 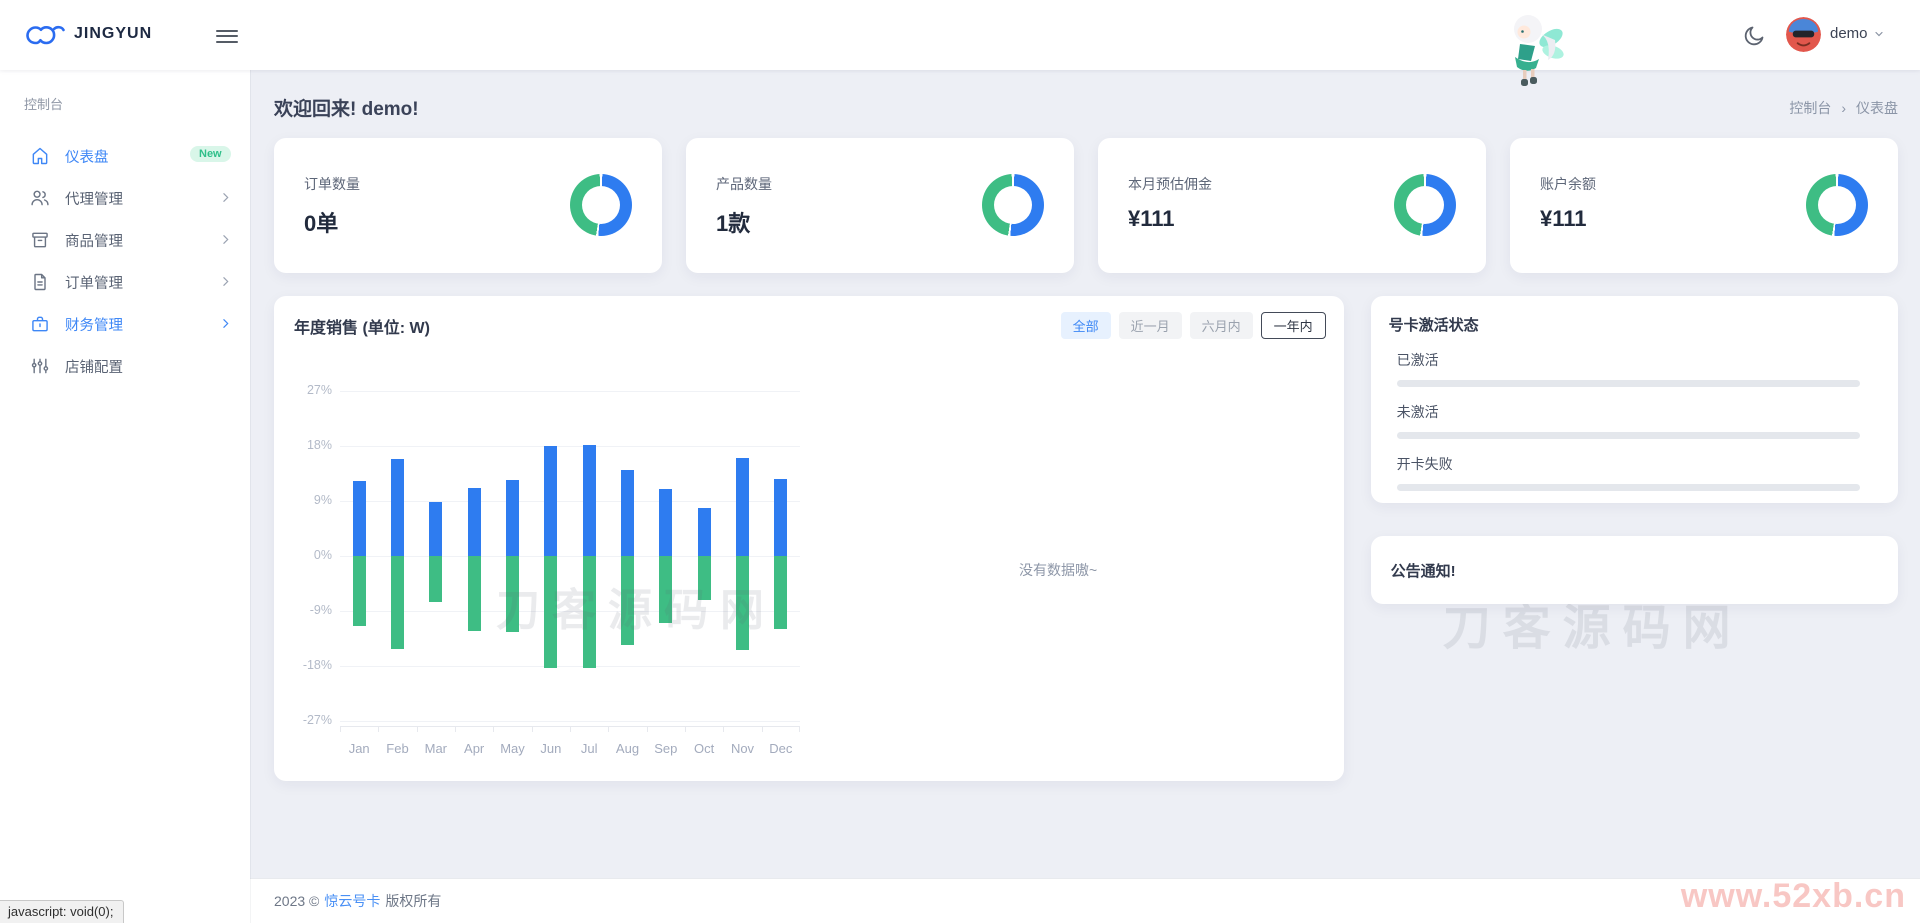 I want to click on sidebar-item-finance: 财务管理, so click(x=125, y=324).